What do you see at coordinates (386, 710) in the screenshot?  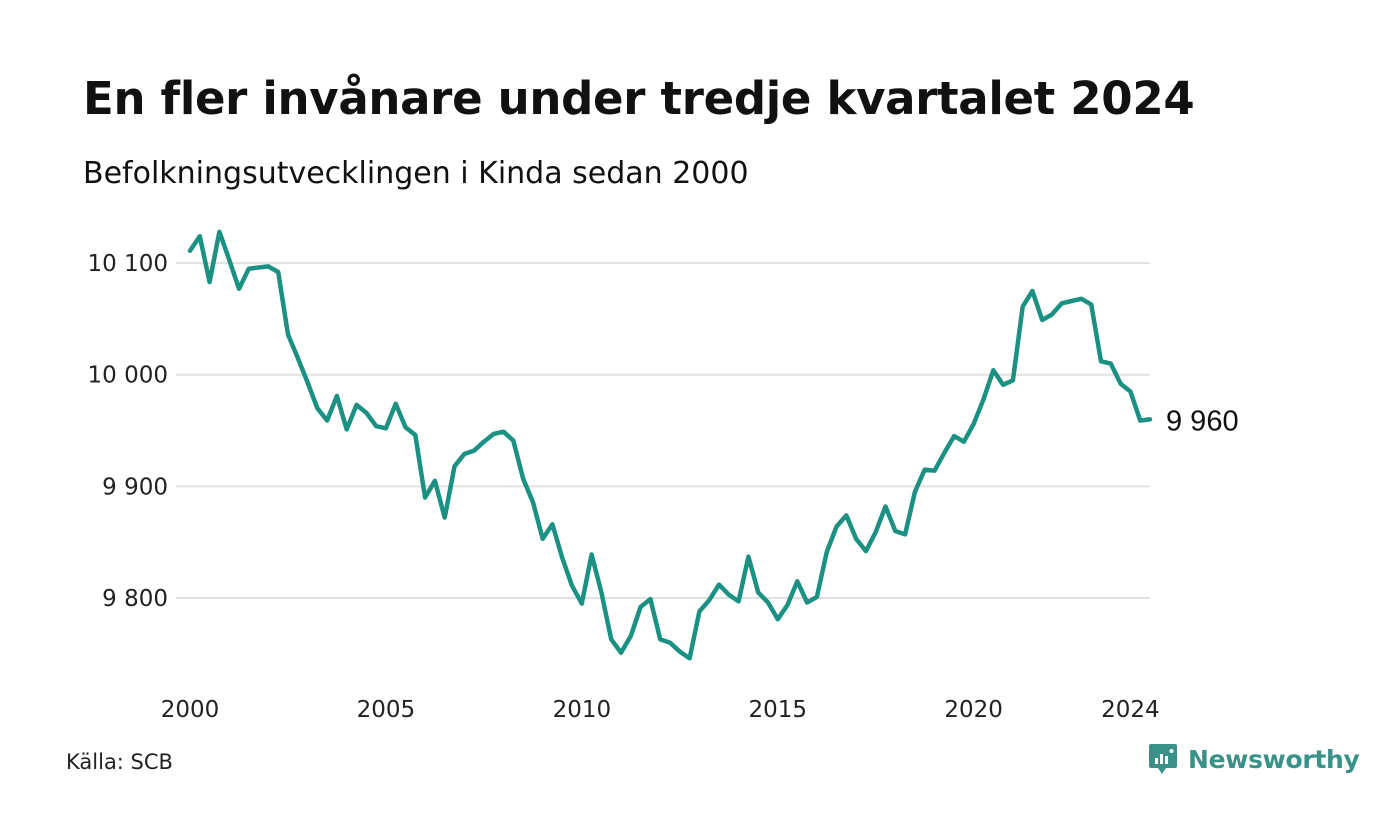 I see `x-tick-label: 2005` at bounding box center [386, 710].